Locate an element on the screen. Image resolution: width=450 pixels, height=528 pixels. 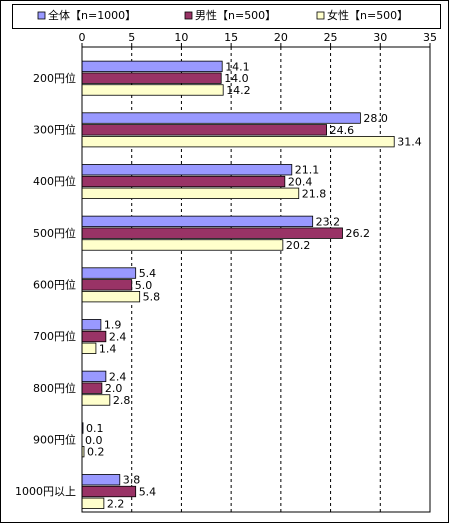
x-tick-label: 20 is located at coordinates (281, 37).